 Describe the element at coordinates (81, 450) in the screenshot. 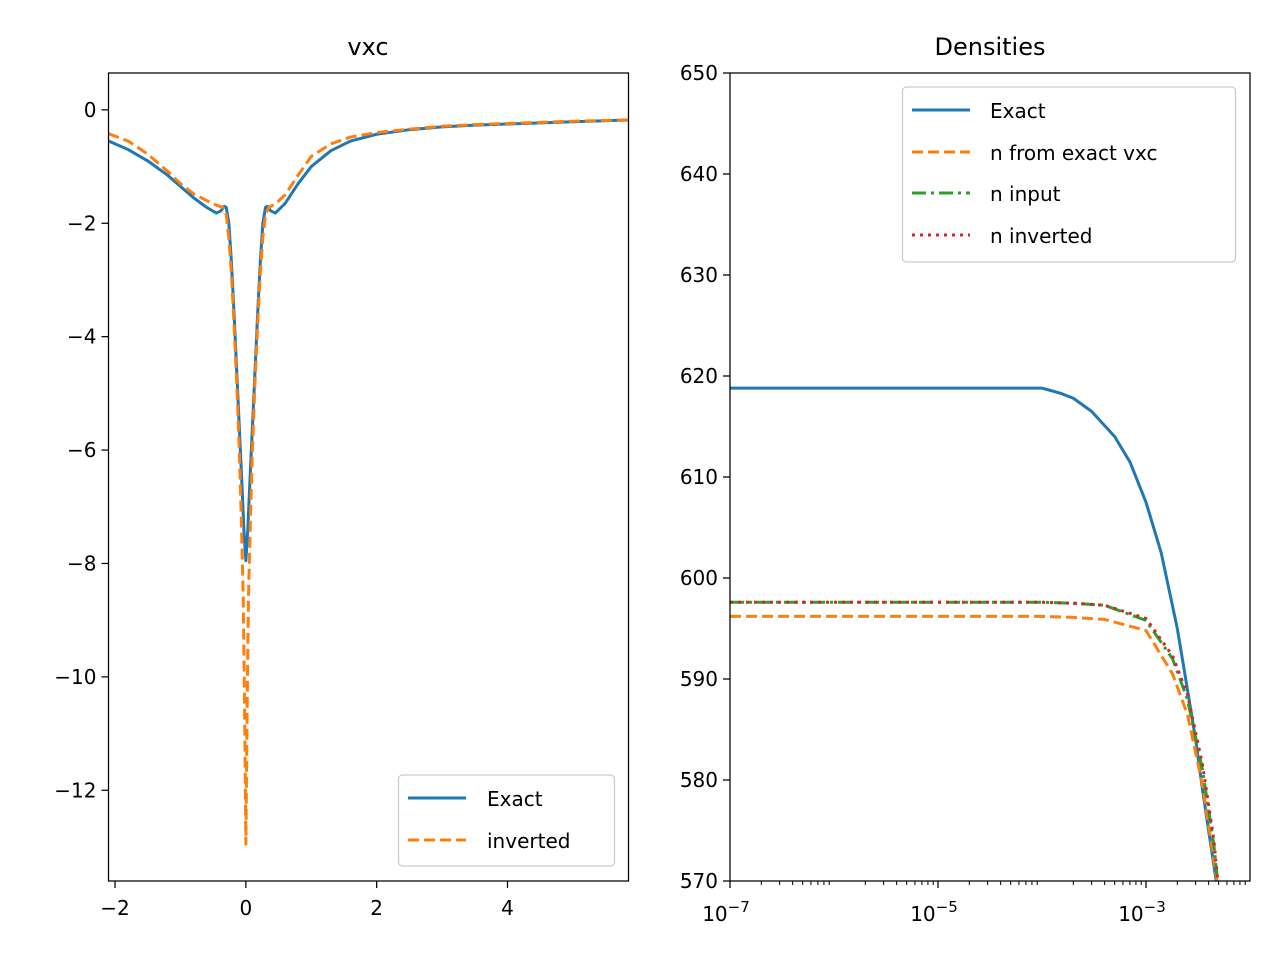

I see `y-tick-label: −6` at that location.